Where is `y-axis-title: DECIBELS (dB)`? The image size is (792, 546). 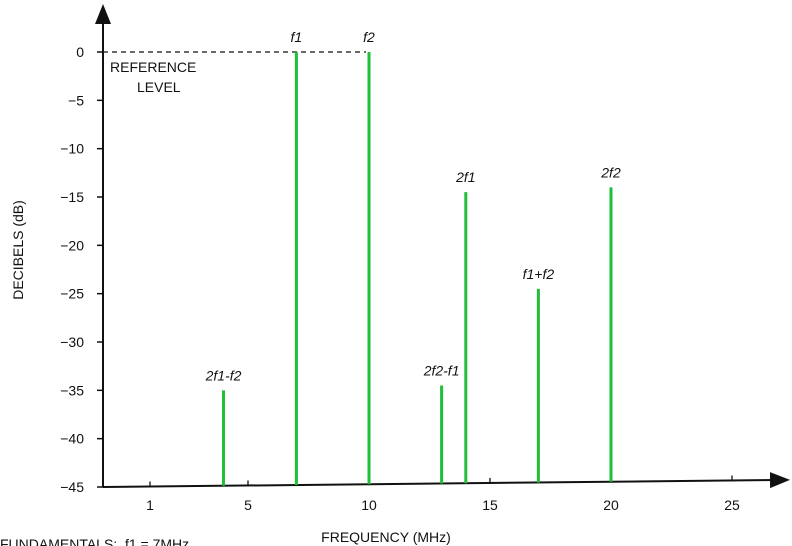 y-axis-title: DECIBELS (dB) is located at coordinates (18, 250).